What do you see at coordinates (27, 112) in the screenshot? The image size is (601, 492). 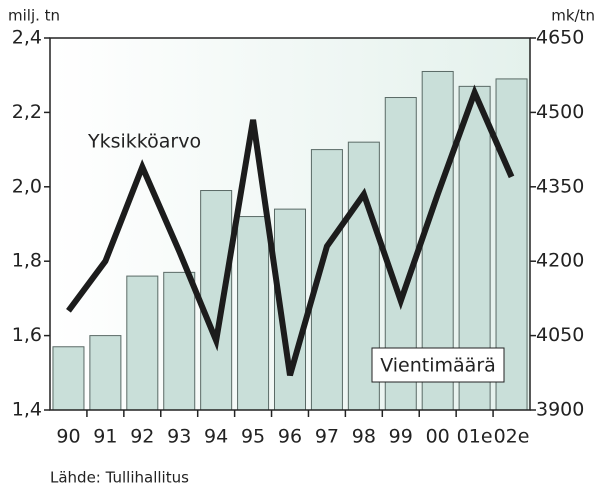 I see `y-tick-label: 2,2` at bounding box center [27, 112].